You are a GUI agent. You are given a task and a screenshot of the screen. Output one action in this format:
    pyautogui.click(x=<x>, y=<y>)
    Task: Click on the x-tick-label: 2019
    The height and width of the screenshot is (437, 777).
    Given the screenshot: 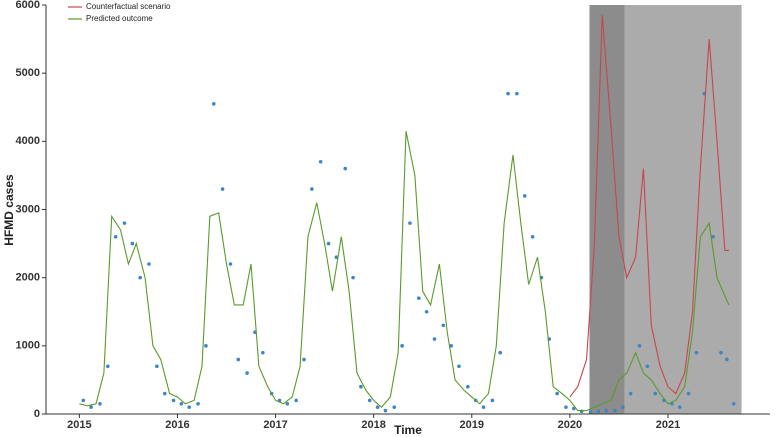 What is the action you would take?
    pyautogui.click(x=472, y=425)
    